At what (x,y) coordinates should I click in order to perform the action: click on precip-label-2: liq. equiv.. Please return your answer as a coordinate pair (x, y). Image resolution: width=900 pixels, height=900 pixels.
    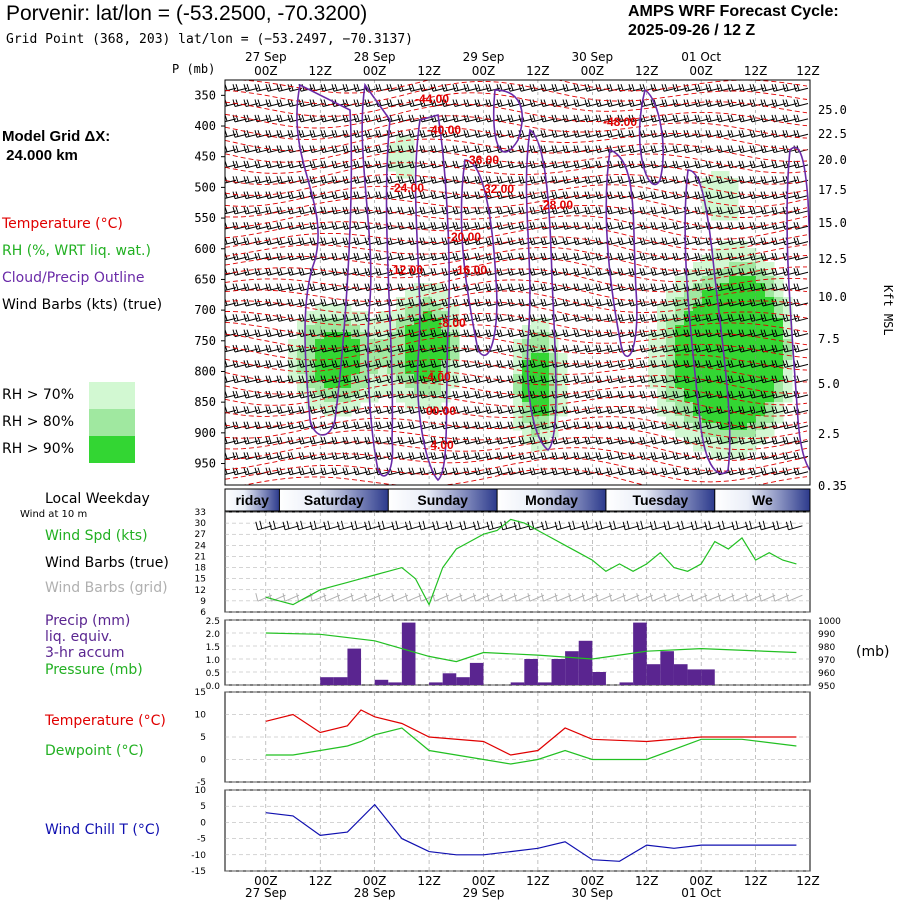
    Looking at the image, I should click on (79, 637).